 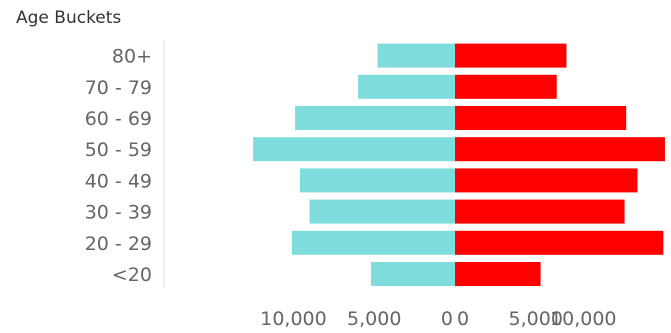 I want to click on right-tick-label: 5,000, so click(x=536, y=319).